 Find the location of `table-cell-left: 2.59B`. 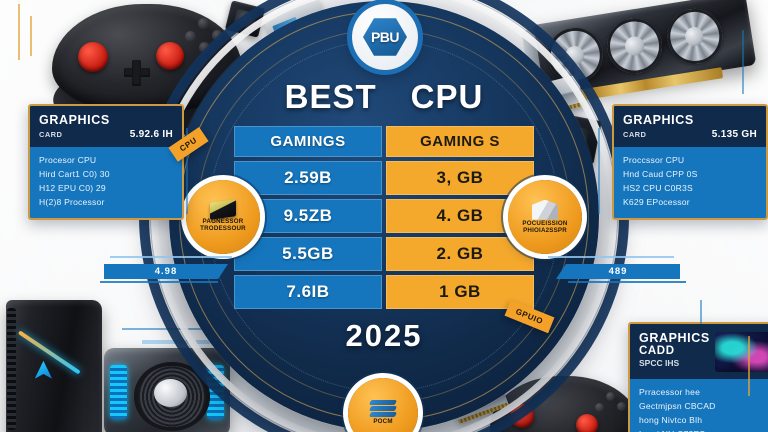

table-cell-left: 2.59B is located at coordinates (308, 178).